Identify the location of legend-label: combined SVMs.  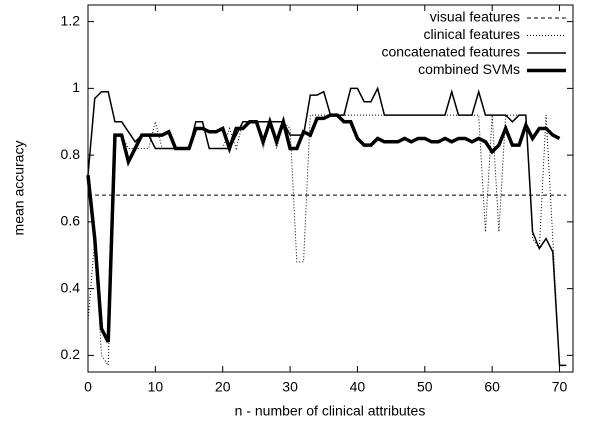
(469, 69).